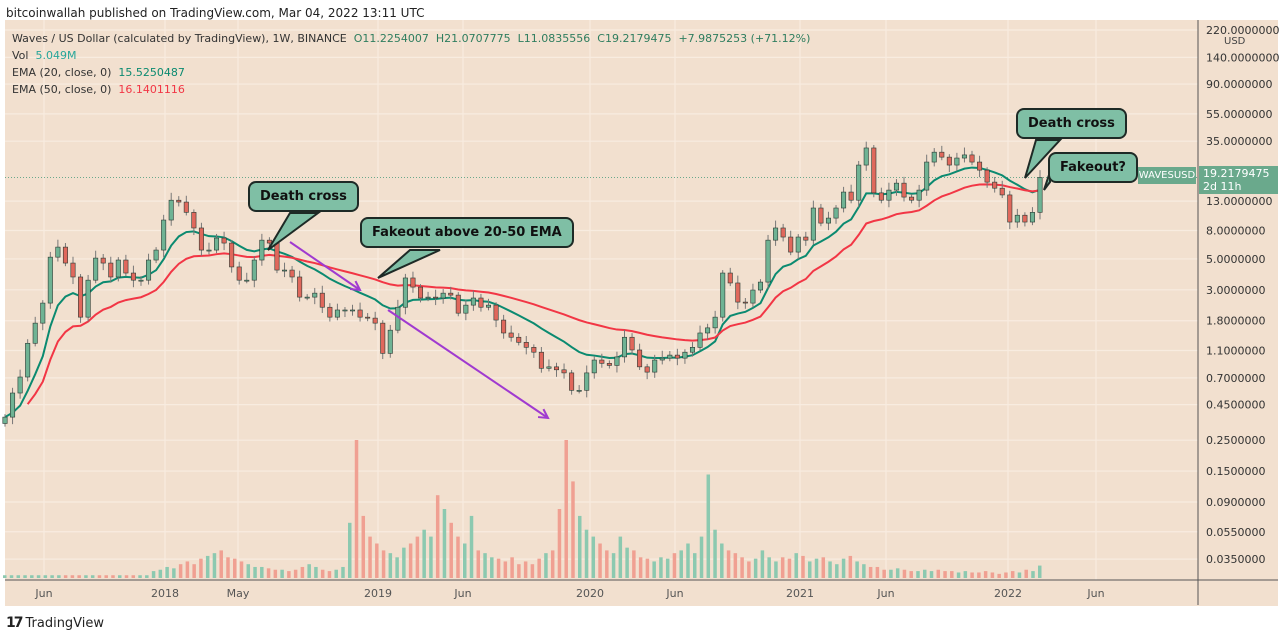  I want to click on price-tick-label: 1.8000000, so click(1236, 321).